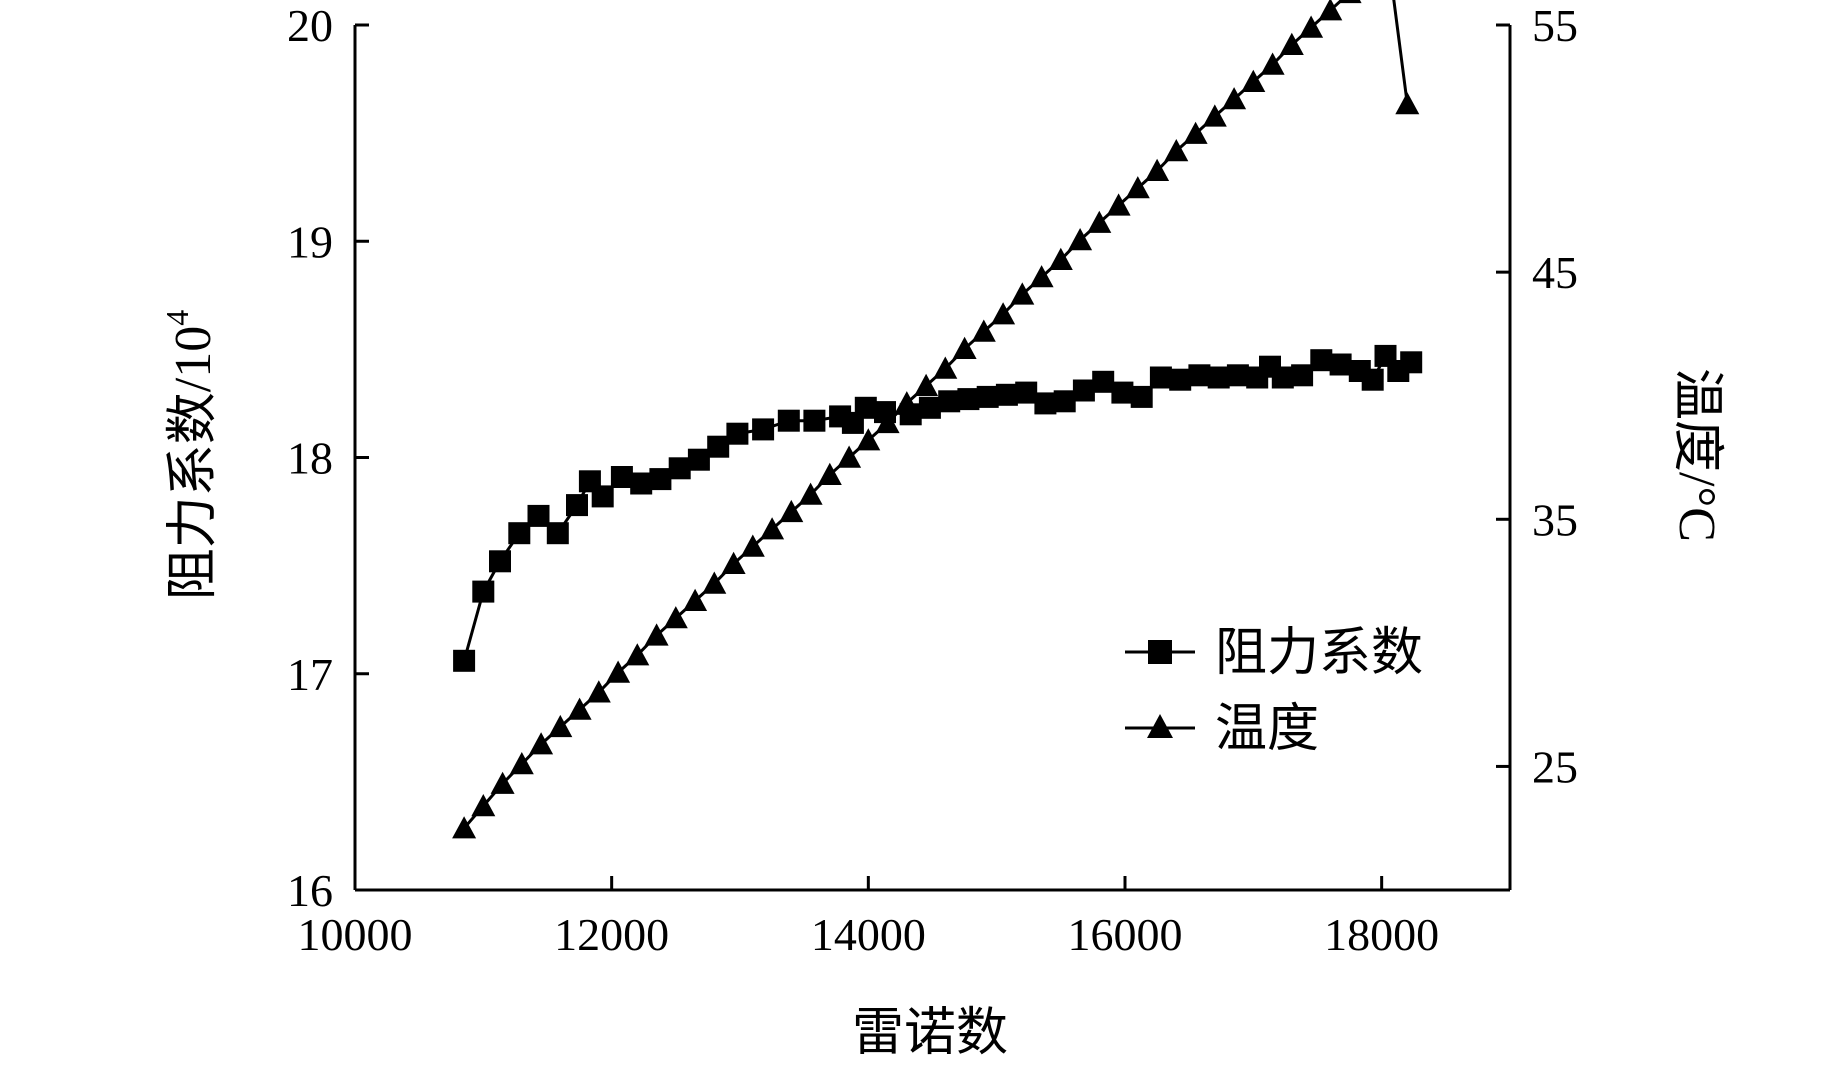  I want to click on y-left-axis-title-sup: 4, so click(177, 318).